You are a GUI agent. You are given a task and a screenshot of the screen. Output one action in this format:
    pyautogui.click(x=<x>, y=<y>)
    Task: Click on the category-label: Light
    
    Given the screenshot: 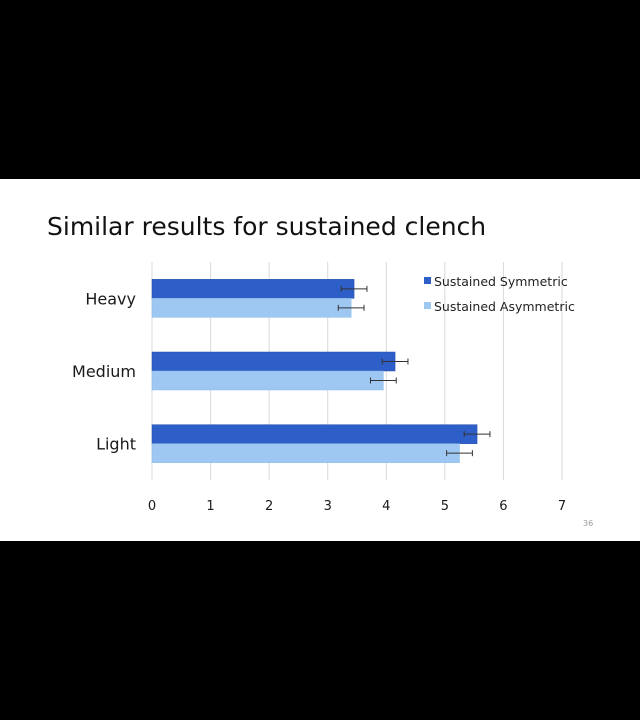 What is the action you would take?
    pyautogui.click(x=116, y=444)
    